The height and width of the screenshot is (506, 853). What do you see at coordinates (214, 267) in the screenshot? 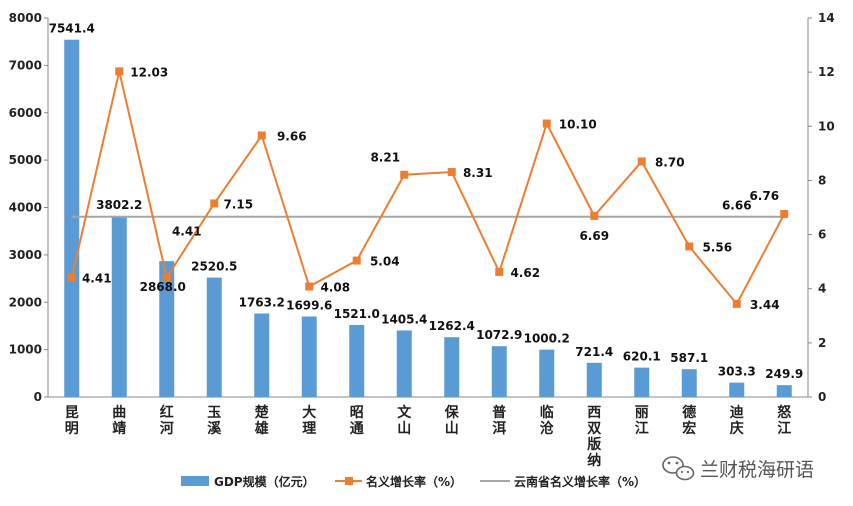
I see `bar-data-label: 2520.5` at bounding box center [214, 267].